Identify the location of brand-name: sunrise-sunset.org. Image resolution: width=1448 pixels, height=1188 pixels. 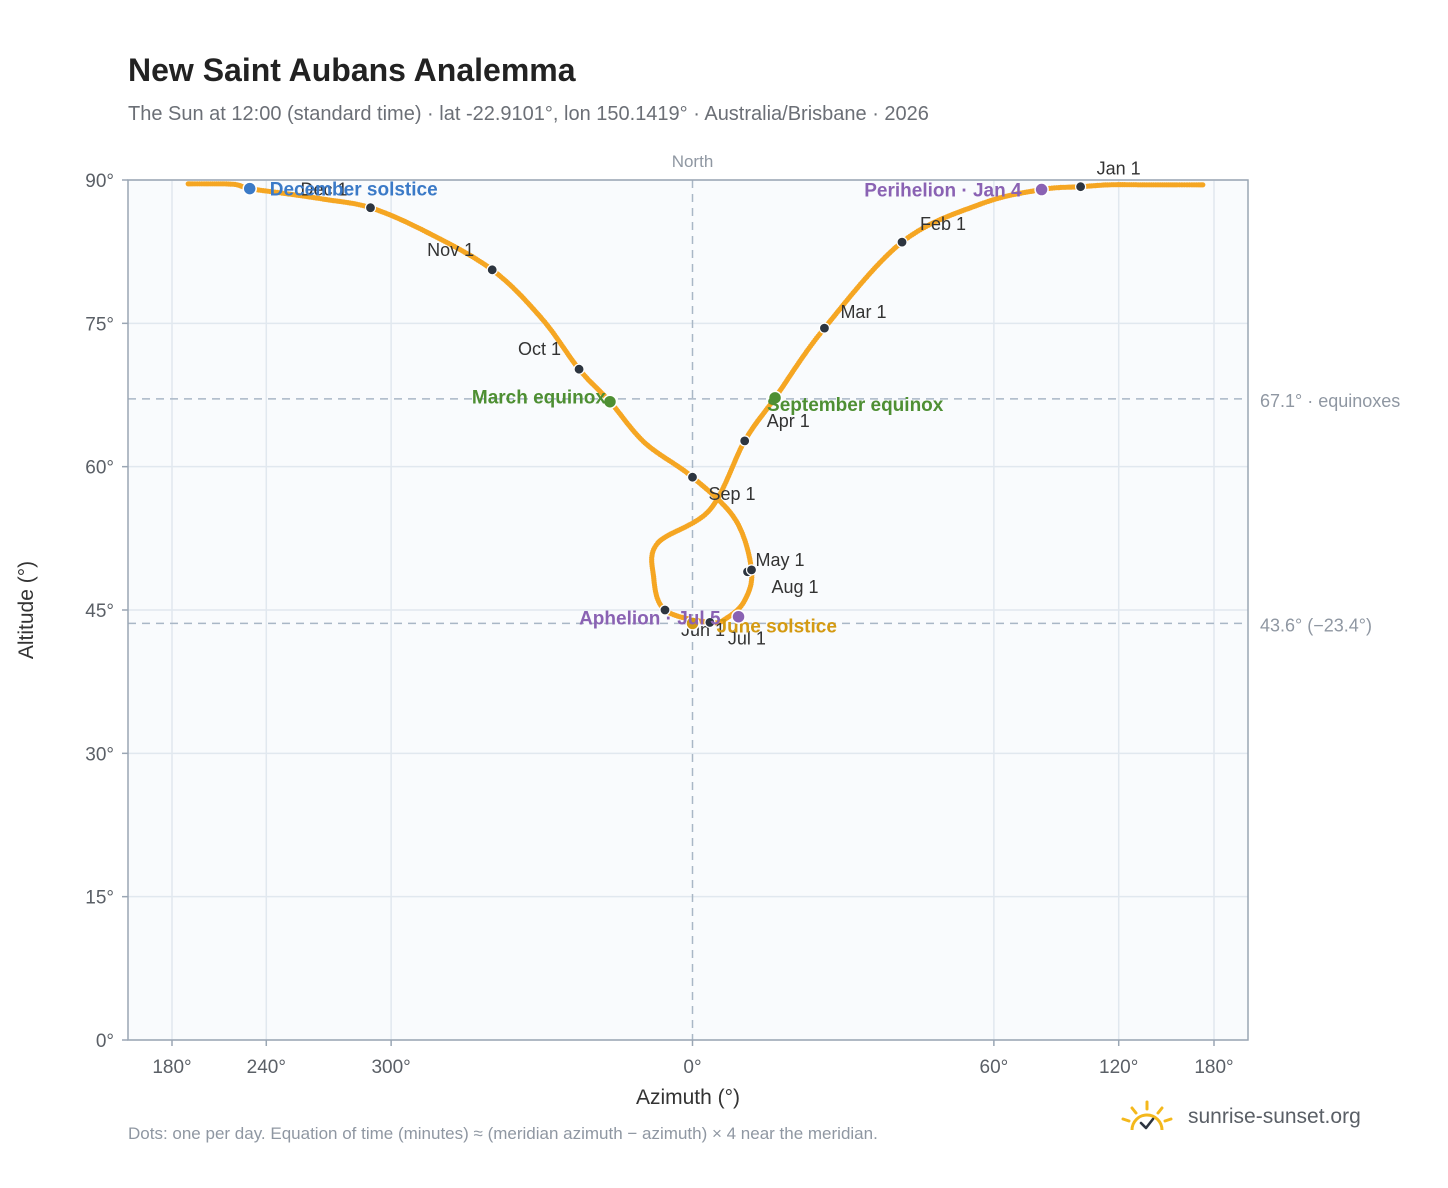
(1274, 1116).